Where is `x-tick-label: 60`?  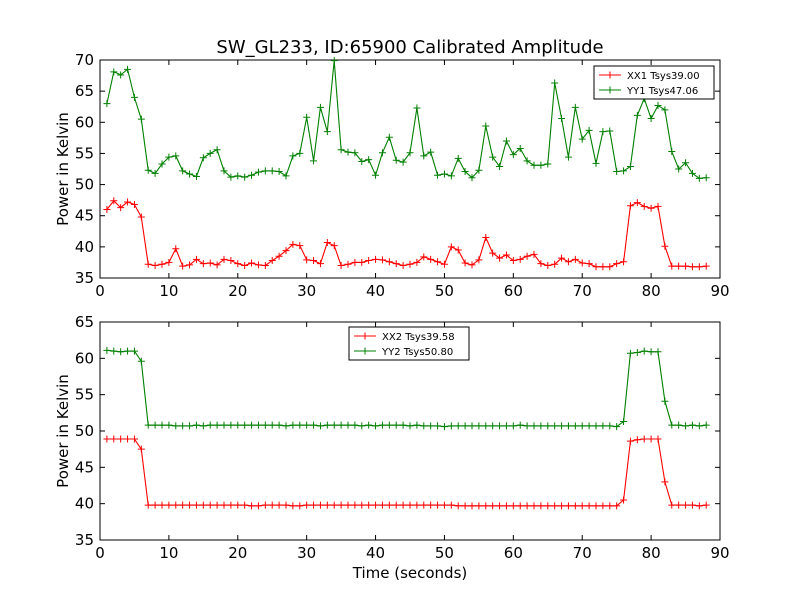 x-tick-label: 60 is located at coordinates (513, 291).